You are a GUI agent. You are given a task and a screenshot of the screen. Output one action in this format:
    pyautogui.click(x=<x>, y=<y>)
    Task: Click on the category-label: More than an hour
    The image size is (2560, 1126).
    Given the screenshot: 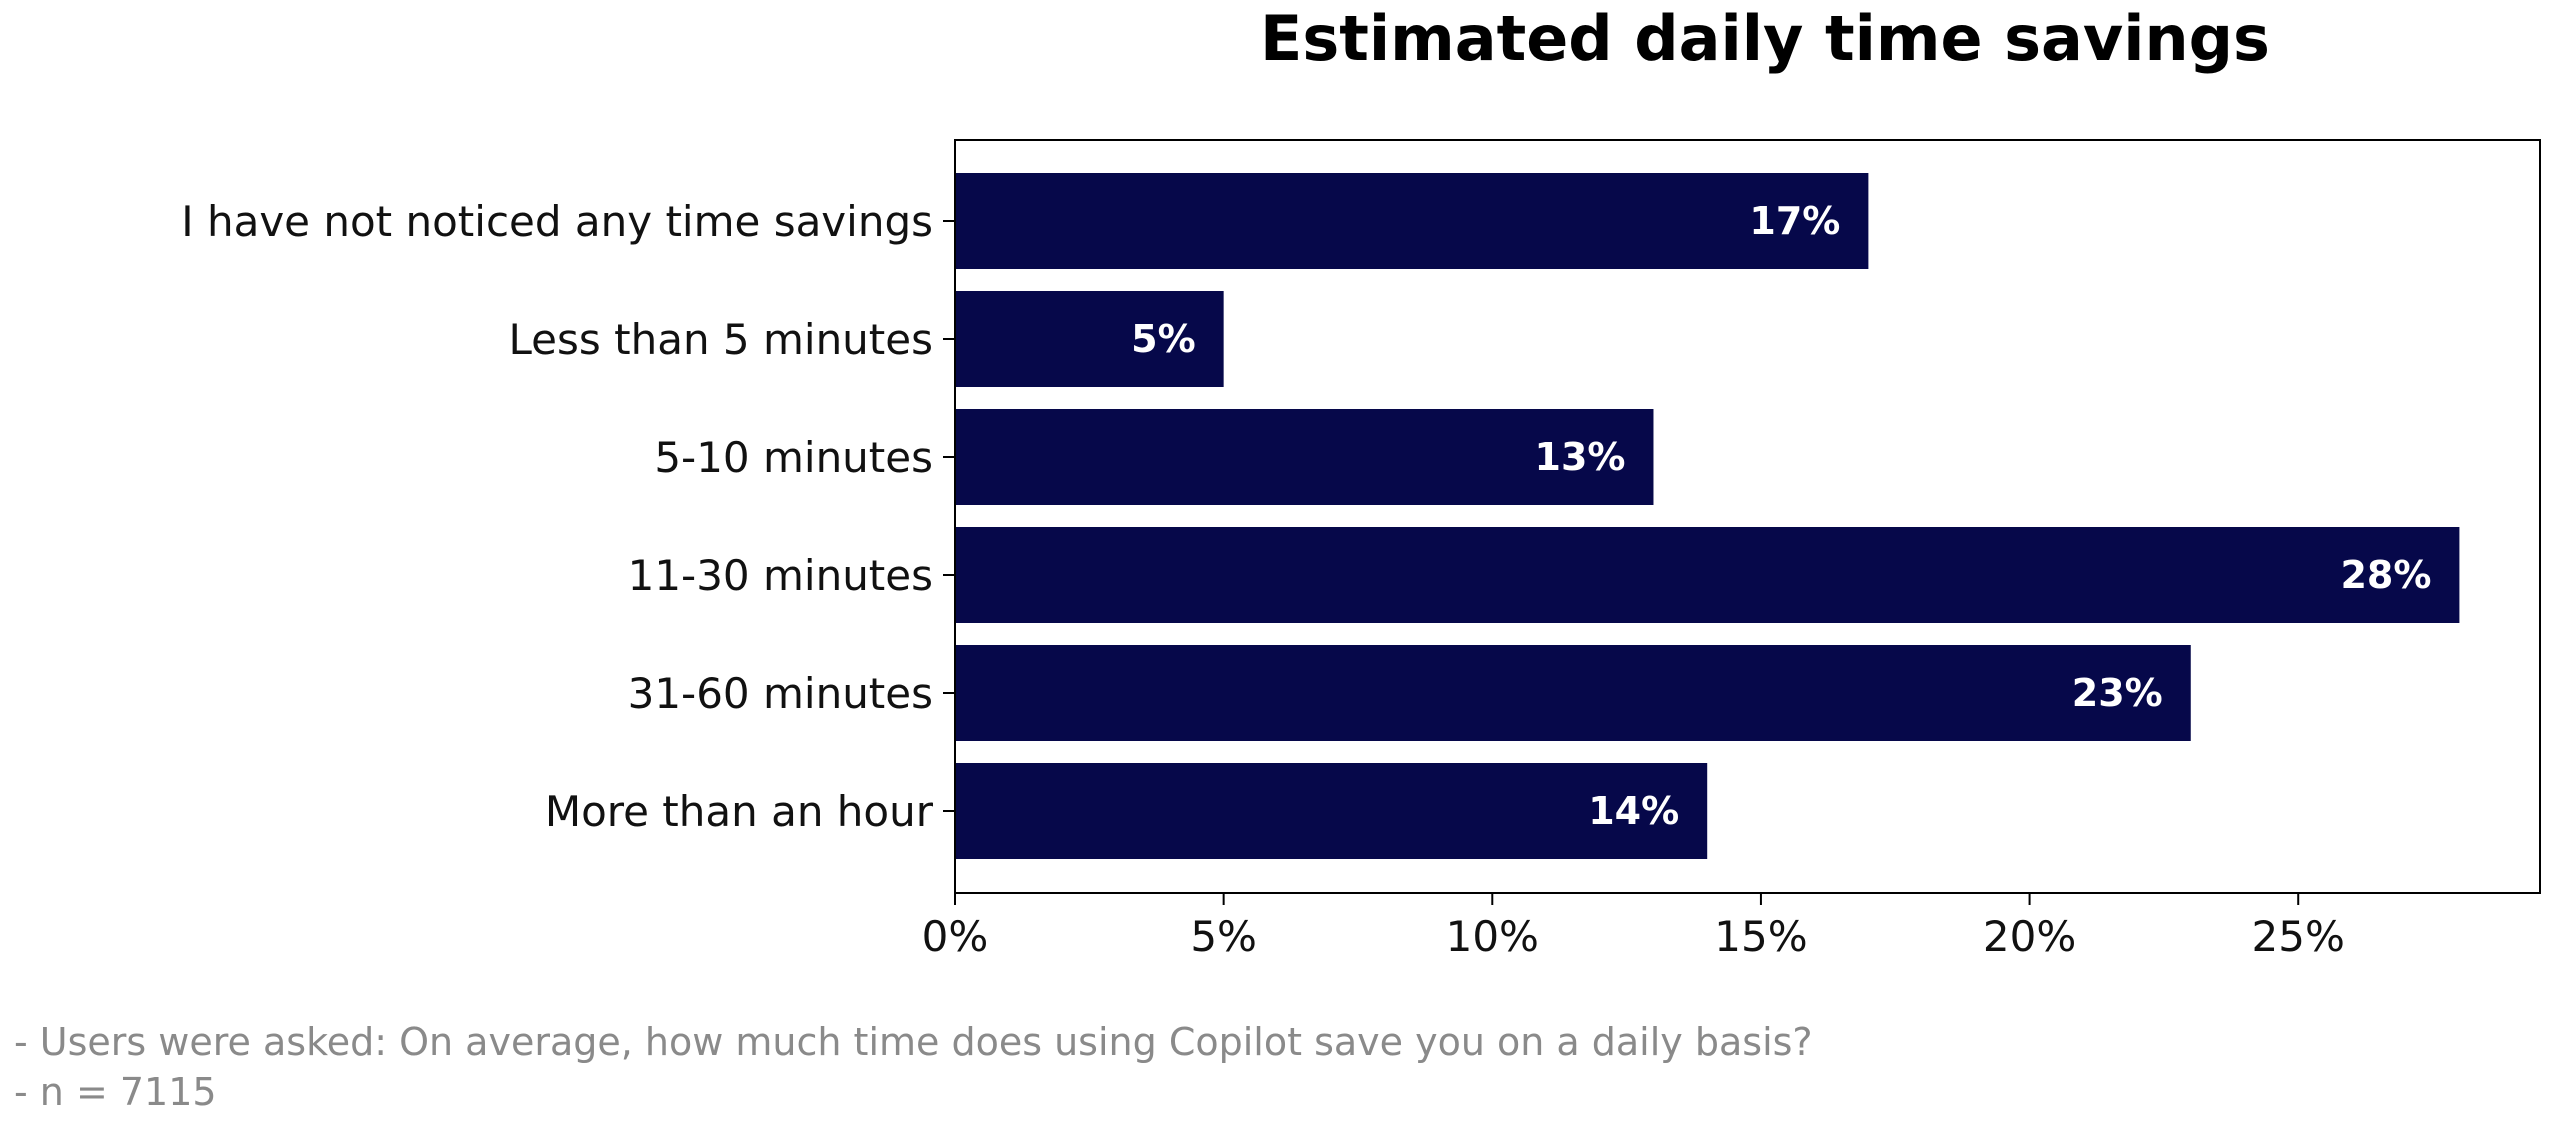 What is the action you would take?
    pyautogui.click(x=739, y=811)
    